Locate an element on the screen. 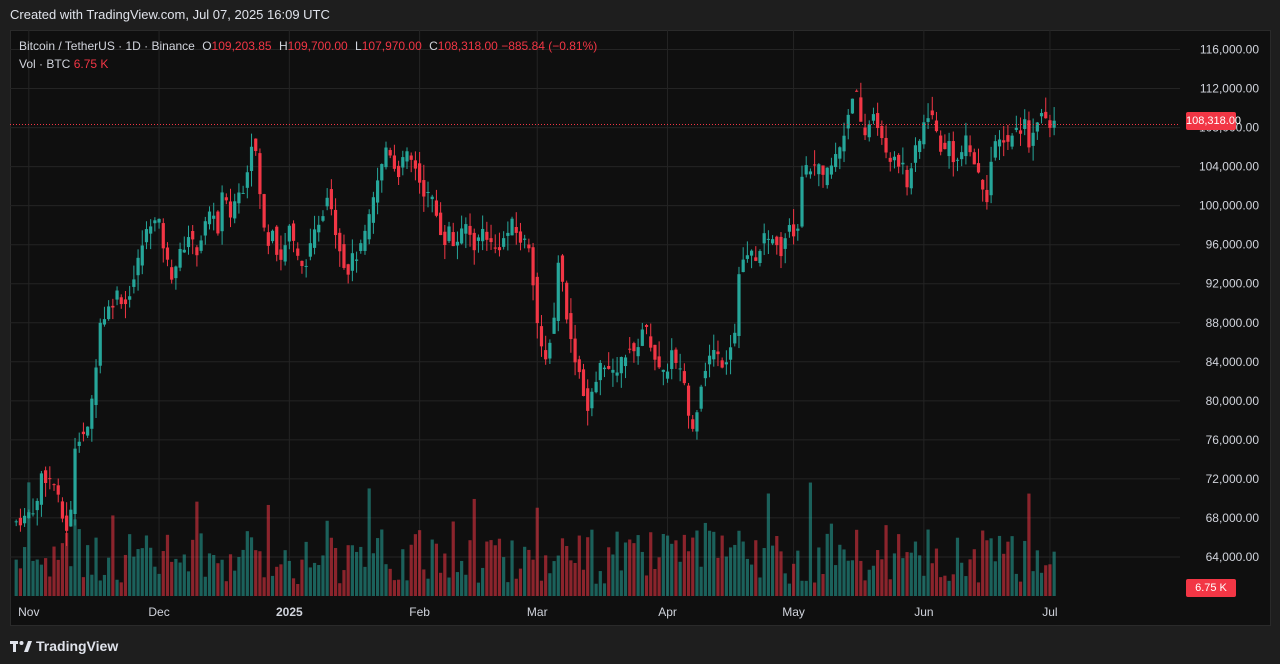 The image size is (1280, 664). footer: TradingView is located at coordinates (640, 646).